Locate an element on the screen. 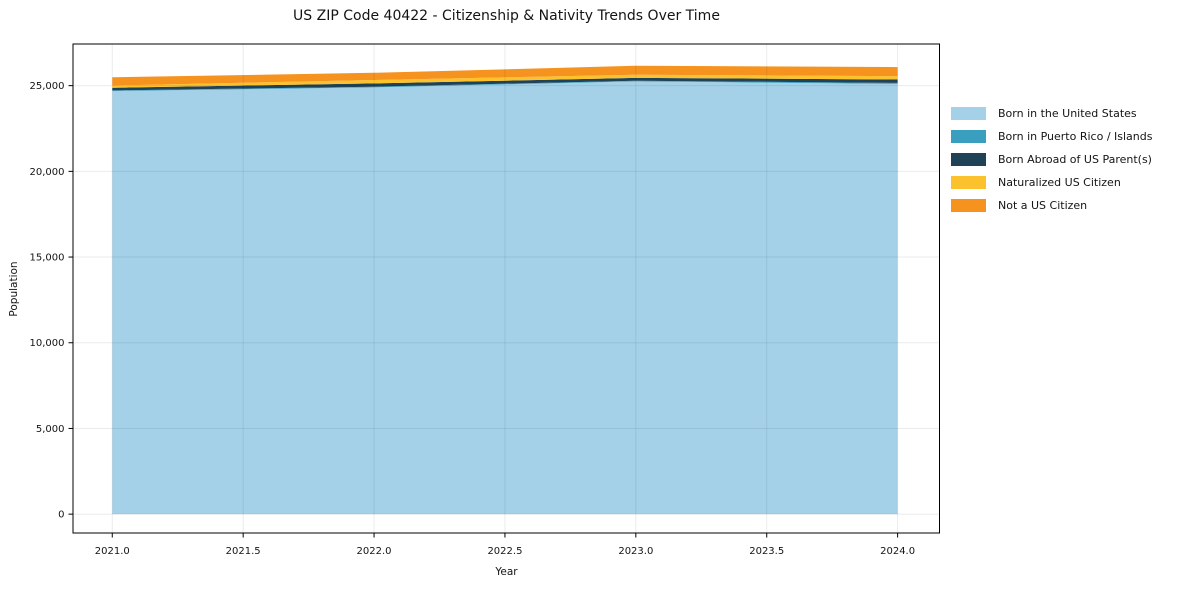  x-tick-label: 2022.0 is located at coordinates (374, 551).